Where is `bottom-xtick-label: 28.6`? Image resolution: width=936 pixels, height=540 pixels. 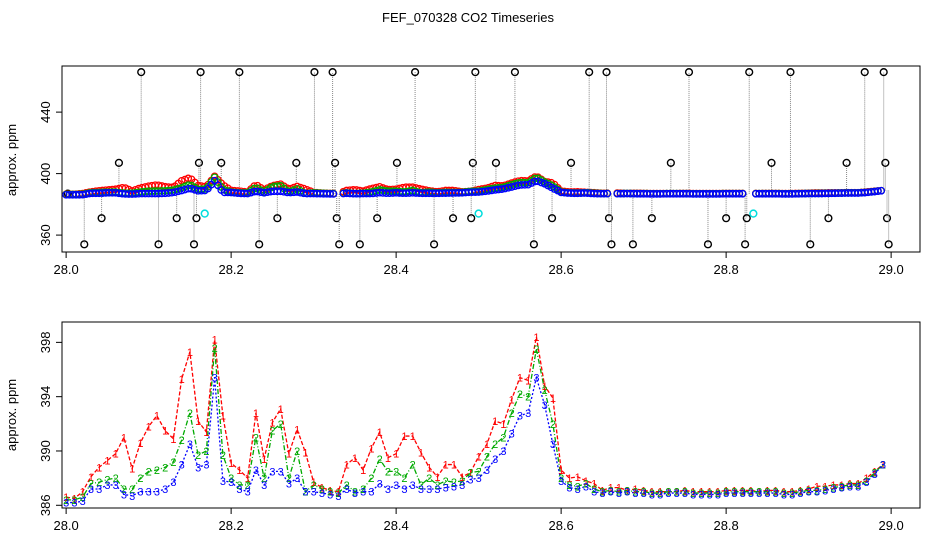
bottom-xtick-label: 28.6 is located at coordinates (560, 525).